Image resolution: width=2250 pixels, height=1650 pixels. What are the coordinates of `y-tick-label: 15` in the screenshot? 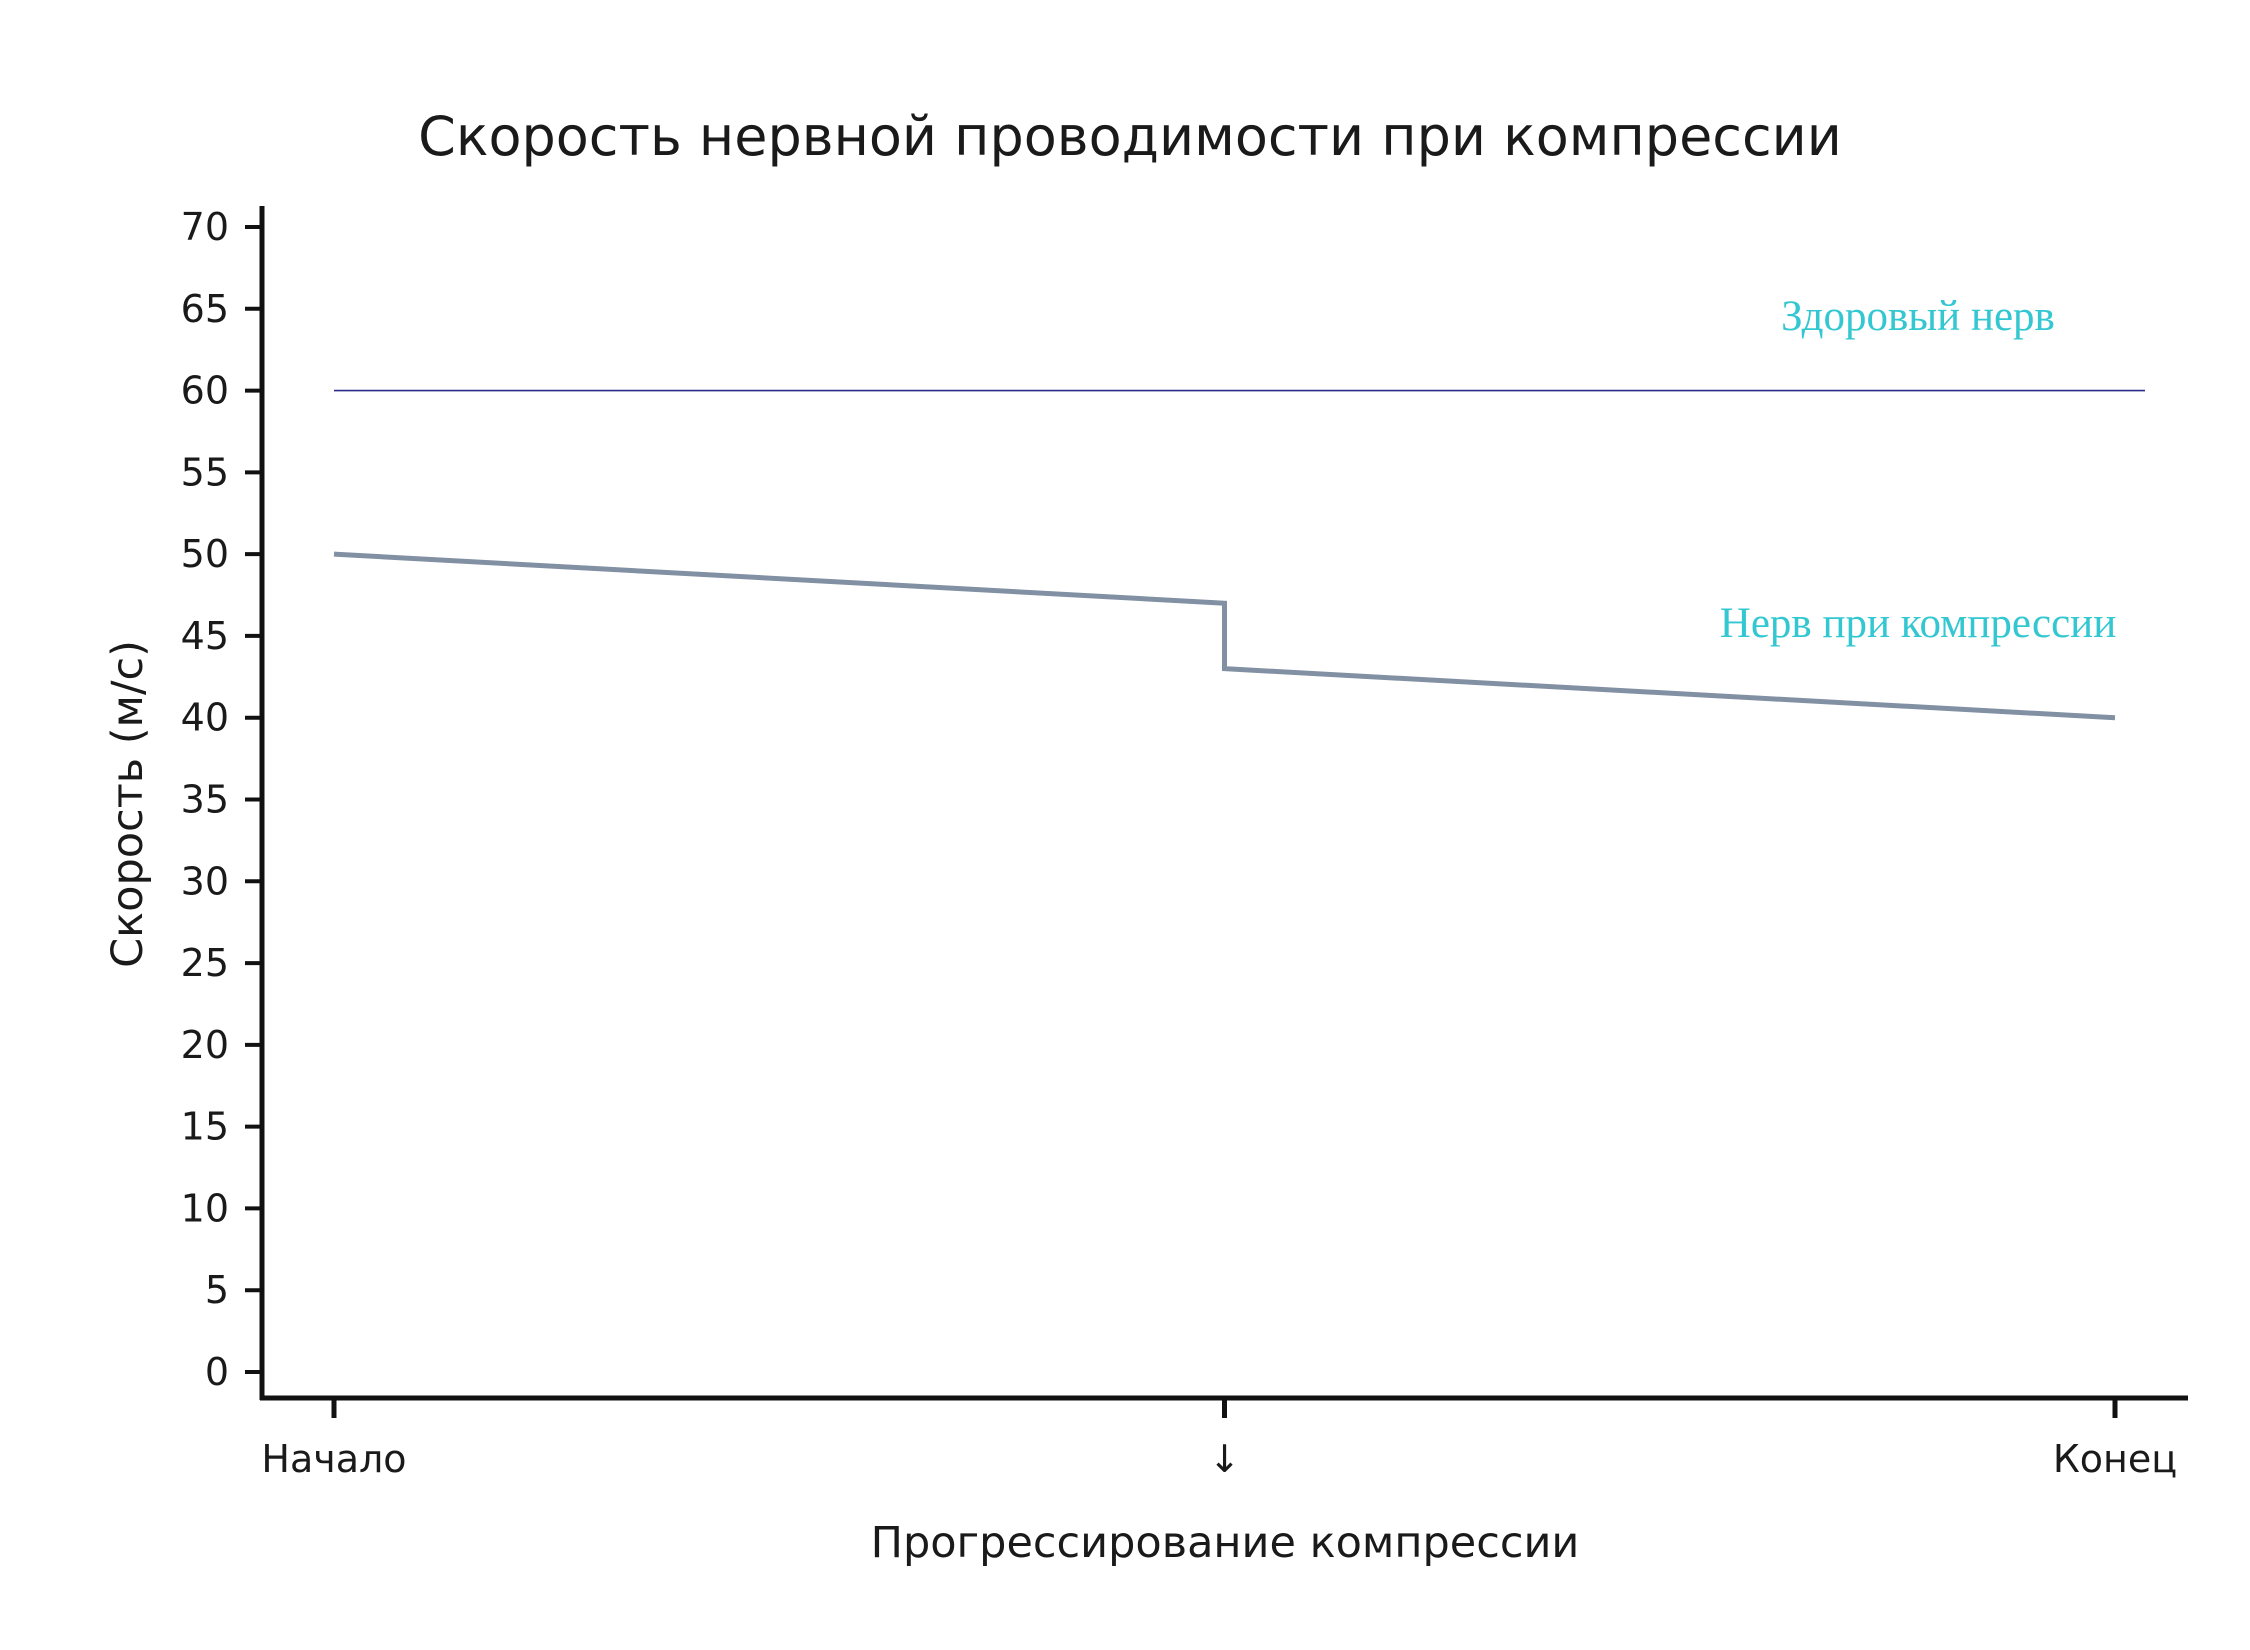 It's located at (205, 1127).